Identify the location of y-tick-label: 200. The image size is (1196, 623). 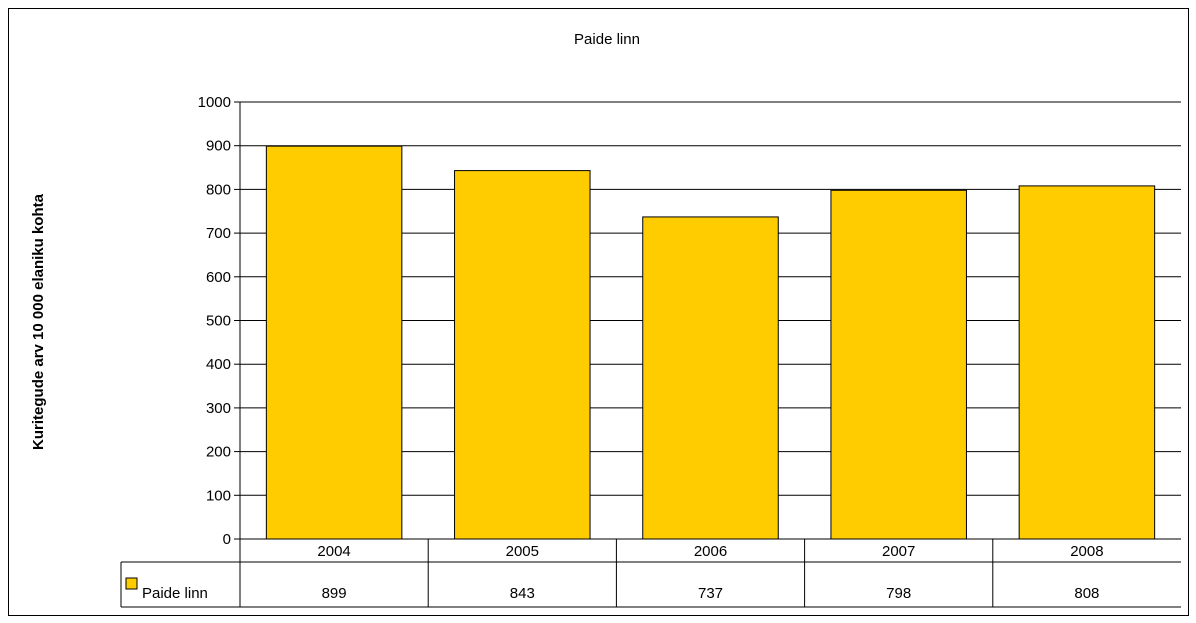
(218, 452).